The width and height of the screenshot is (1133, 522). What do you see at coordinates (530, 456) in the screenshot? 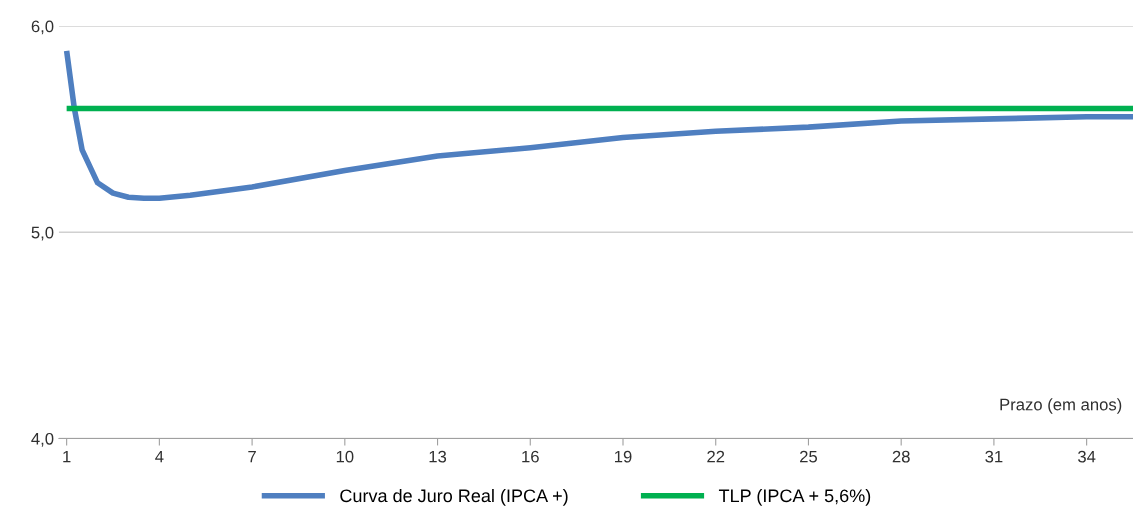
I see `x-tick-label: 16` at bounding box center [530, 456].